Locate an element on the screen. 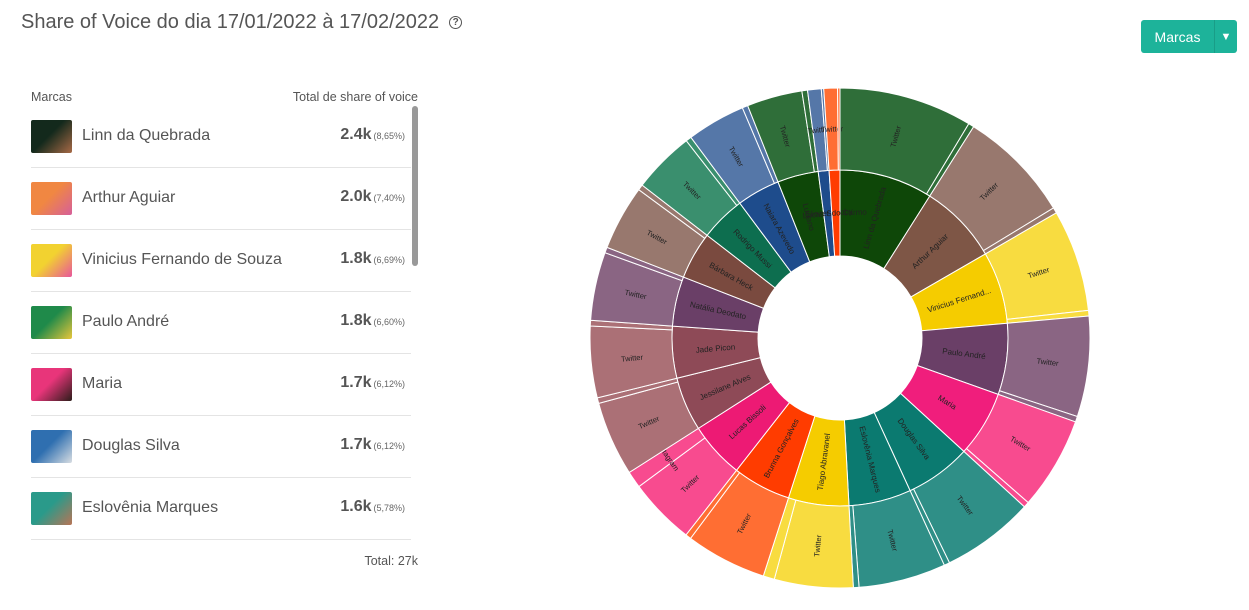  brand-share-value: 1.6k (5,78%) is located at coordinates (372, 507).